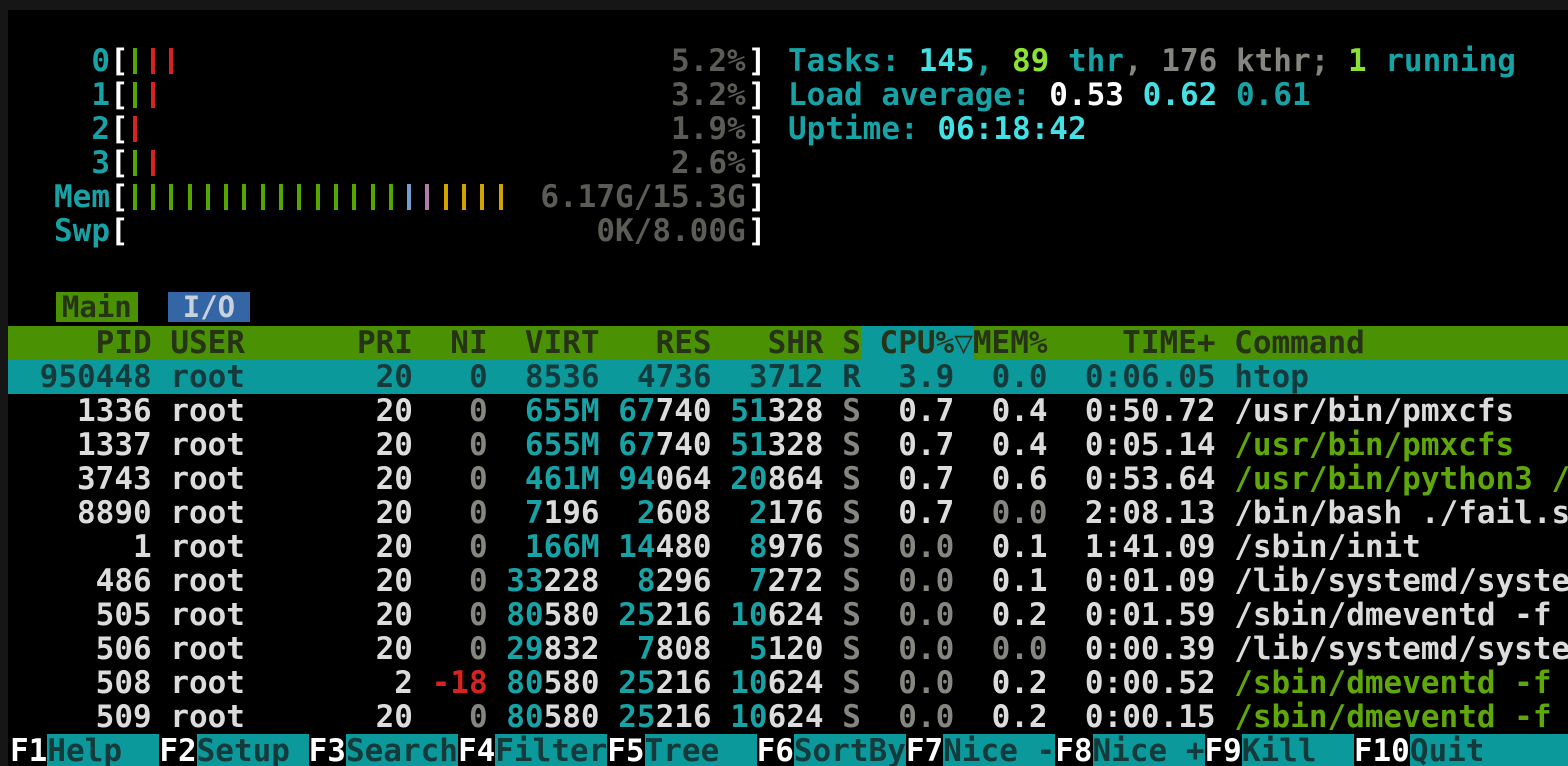  I want to click on cpu-meter-2: 2[1.9%], so click(393, 129).